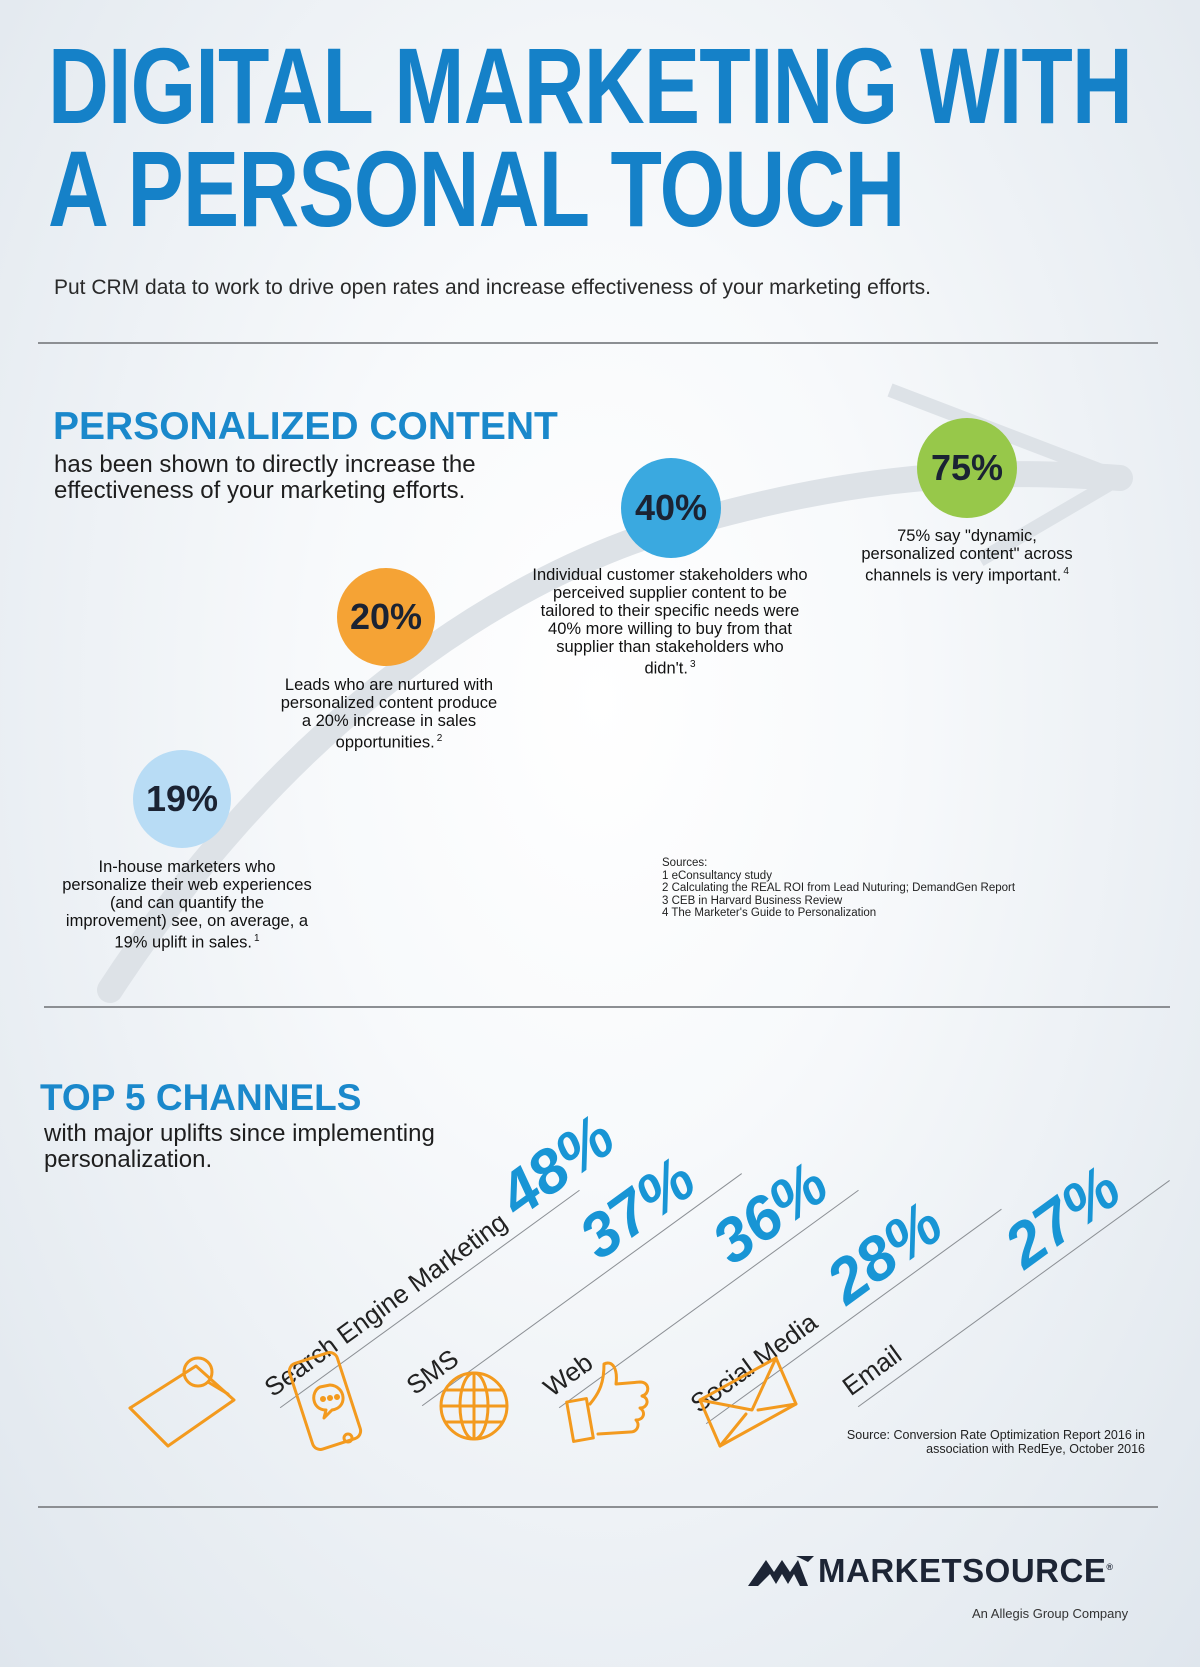  I want to click on stat-ref: 3, so click(692, 664).